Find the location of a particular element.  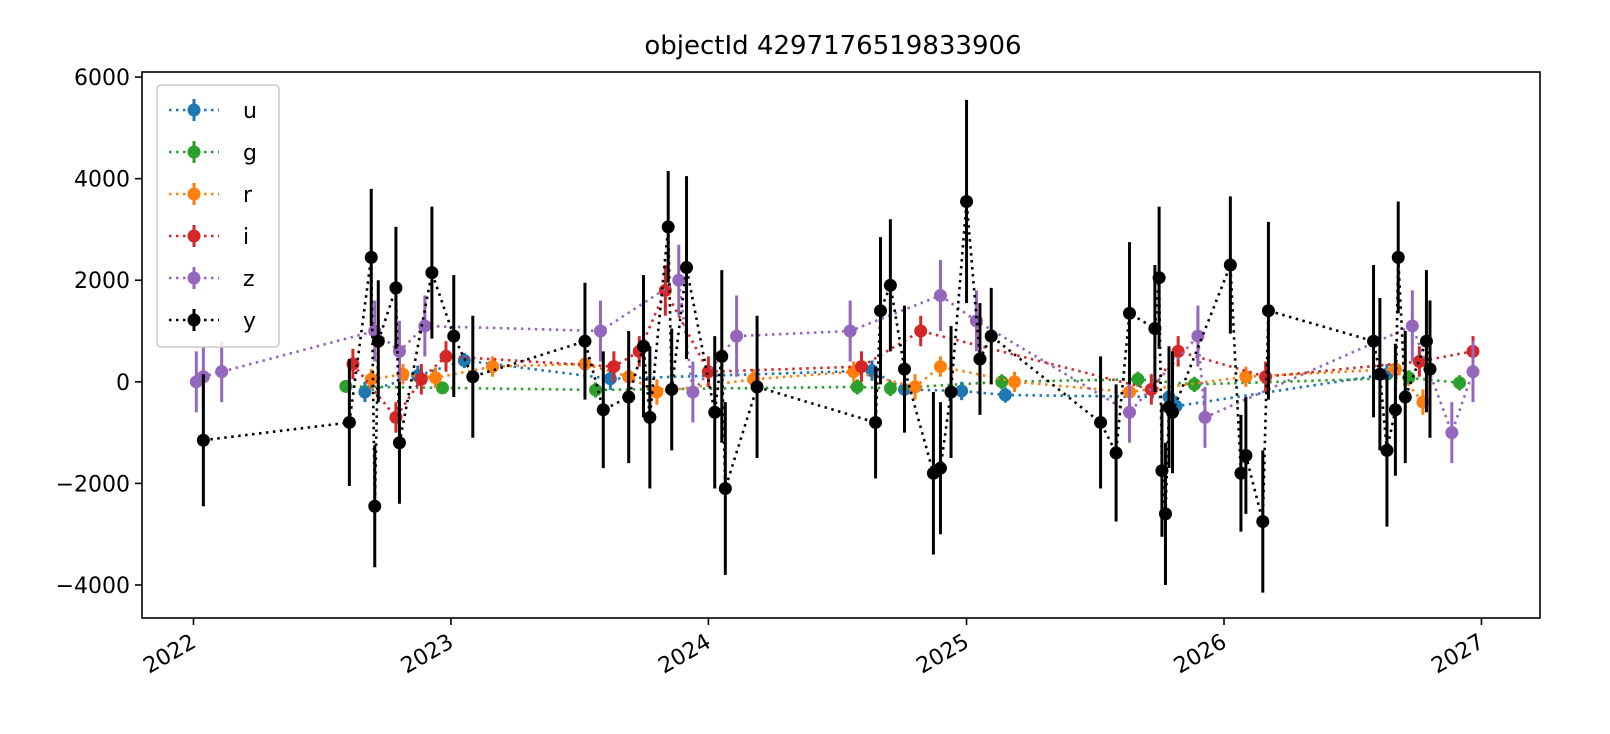

y-tick-label-1: 4000 is located at coordinates (102, 180).